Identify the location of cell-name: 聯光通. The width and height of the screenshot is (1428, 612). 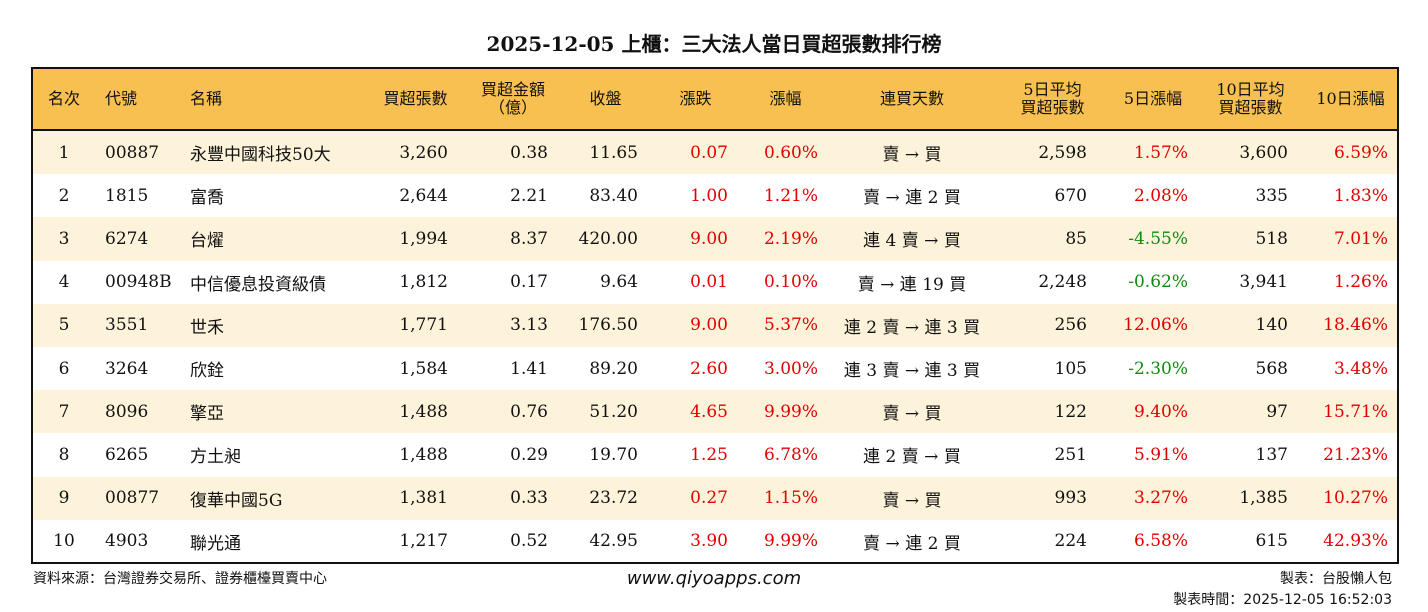
(215, 543).